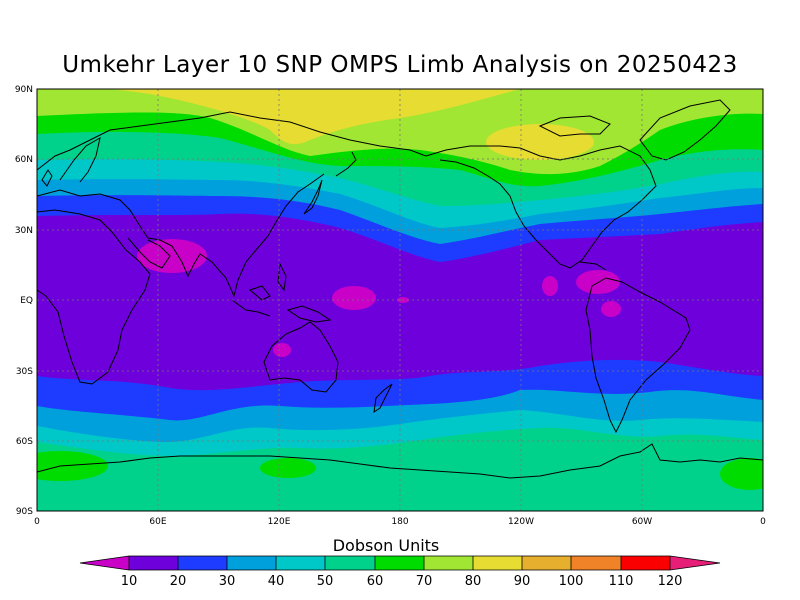  What do you see at coordinates (72, 466) in the screenshot?
I see `patch-antarctic-60-70-west` at bounding box center [72, 466].